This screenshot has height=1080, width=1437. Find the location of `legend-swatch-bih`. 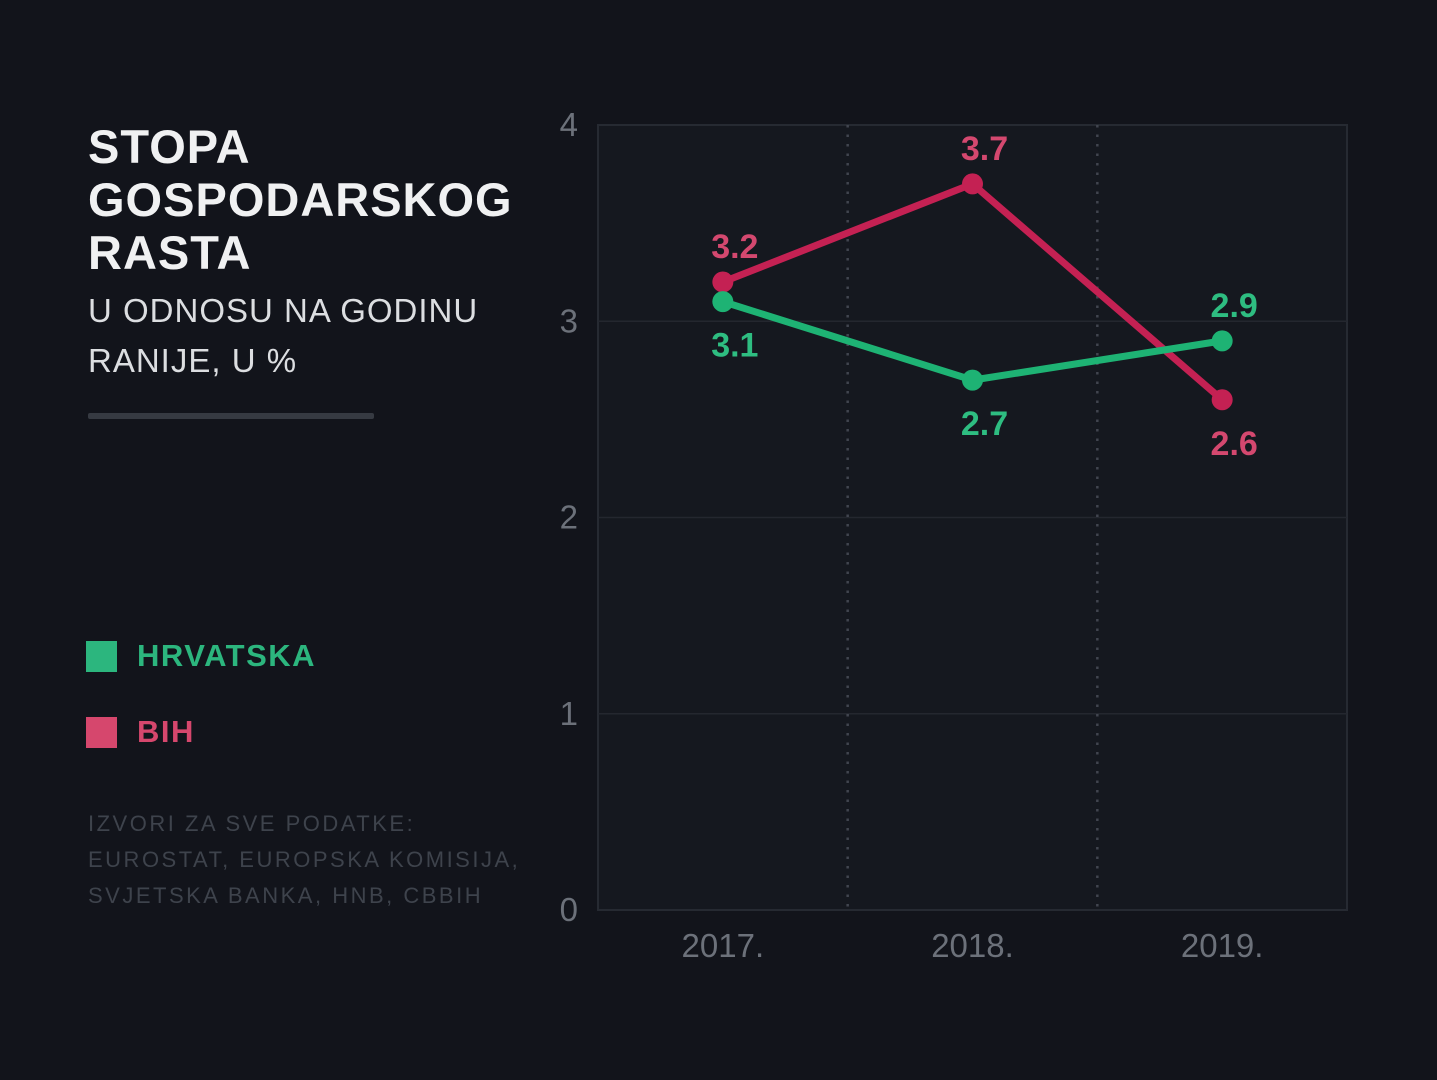

legend-swatch-bih is located at coordinates (101, 732).